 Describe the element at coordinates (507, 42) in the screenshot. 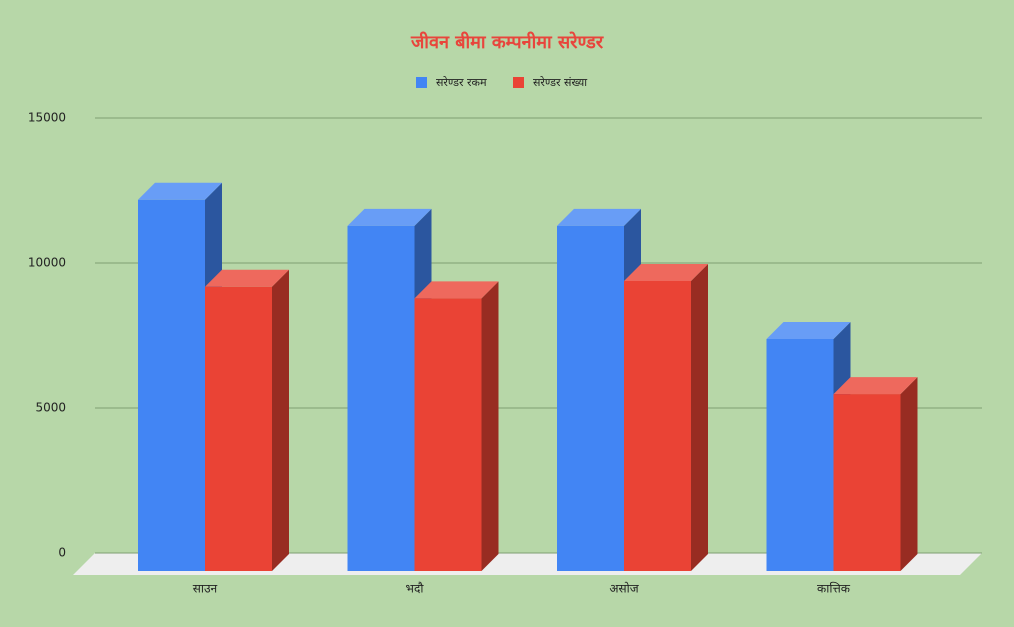

I see `chart-title: जीवन बीमा कम्पनीमा सरेण्डर` at that location.